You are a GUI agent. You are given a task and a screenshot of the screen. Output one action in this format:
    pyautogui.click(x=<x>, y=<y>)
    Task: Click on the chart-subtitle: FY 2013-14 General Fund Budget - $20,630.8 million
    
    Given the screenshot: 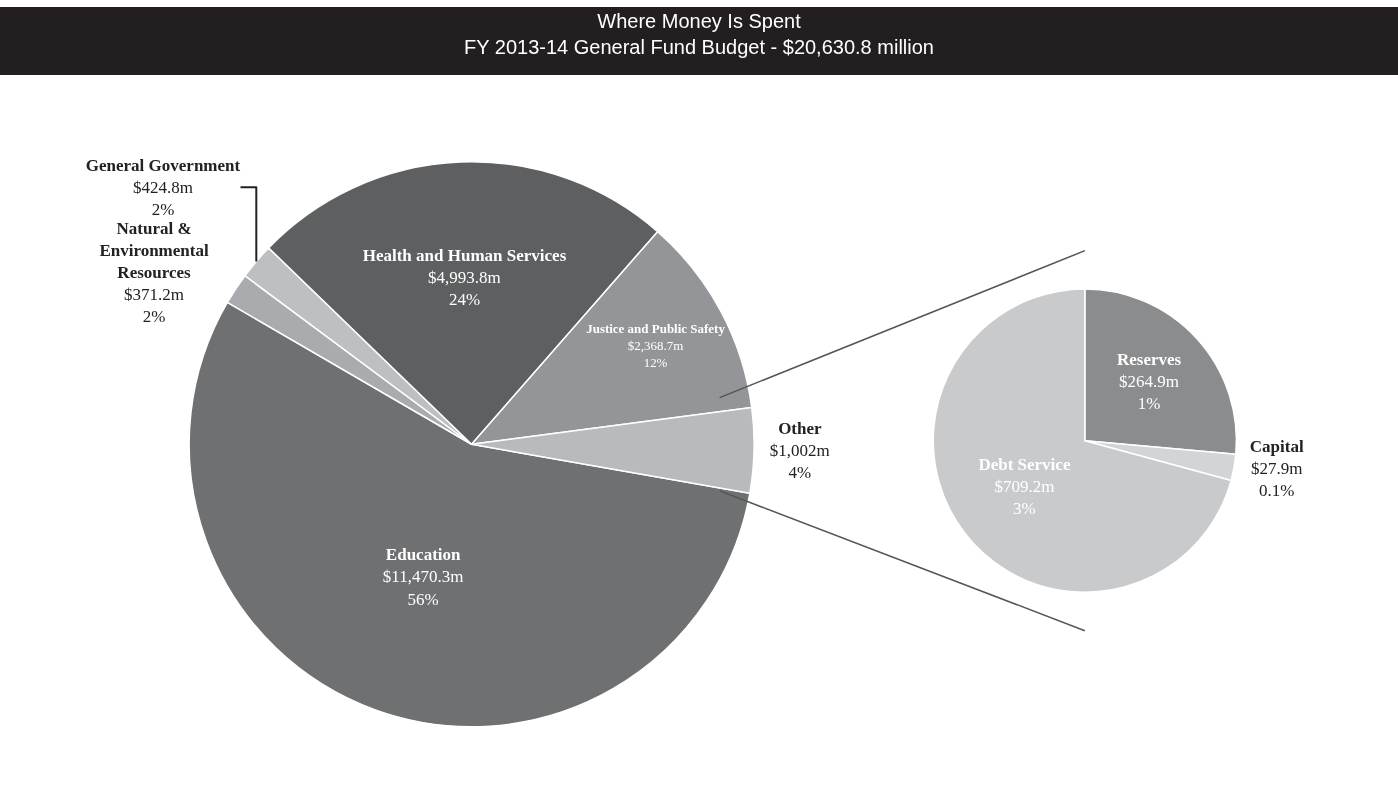 What is the action you would take?
    pyautogui.click(x=699, y=47)
    